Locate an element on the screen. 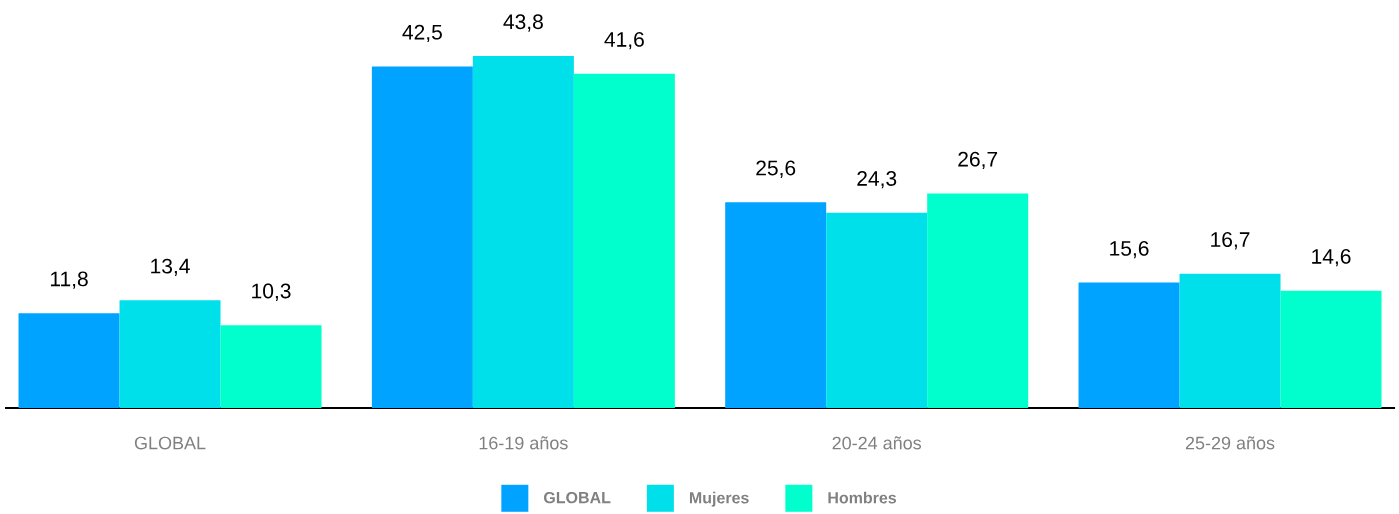  data-label: 15,6 is located at coordinates (1129, 249).